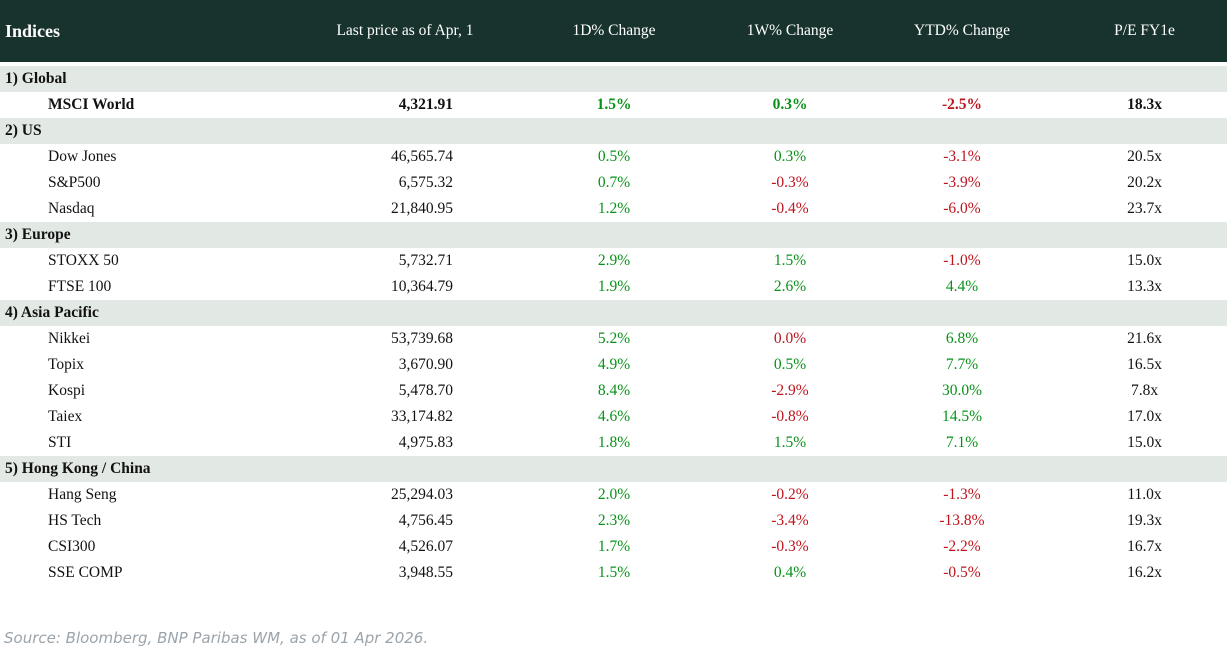 This screenshot has width=1227, height=658. I want to click on index-row: S&P500 6,575.32 0.7% -0.3% -3.9% 20.2x, so click(613, 183).